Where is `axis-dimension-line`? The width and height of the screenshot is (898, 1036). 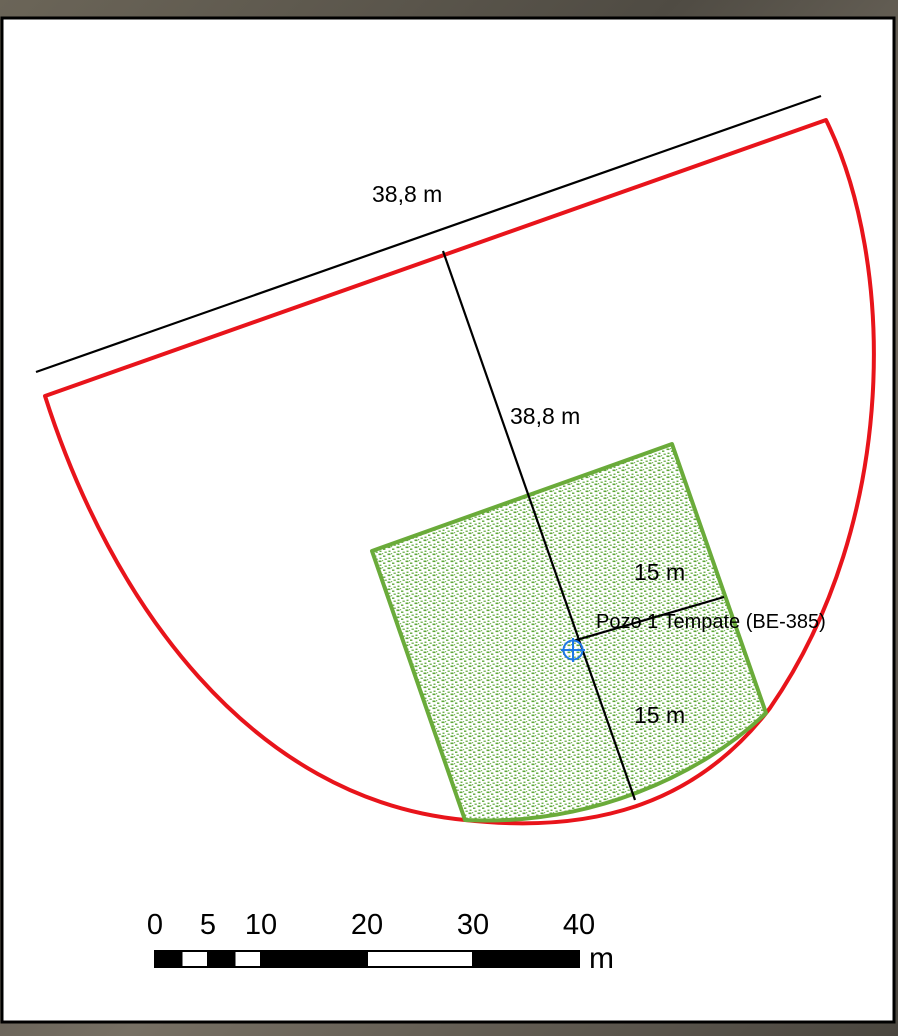
axis-dimension-line is located at coordinates (539, 525).